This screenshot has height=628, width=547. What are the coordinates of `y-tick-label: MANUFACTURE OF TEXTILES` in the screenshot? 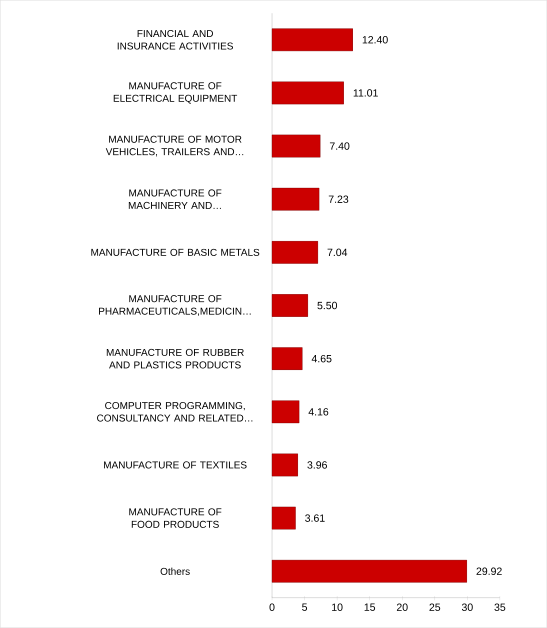 It's located at (175, 464).